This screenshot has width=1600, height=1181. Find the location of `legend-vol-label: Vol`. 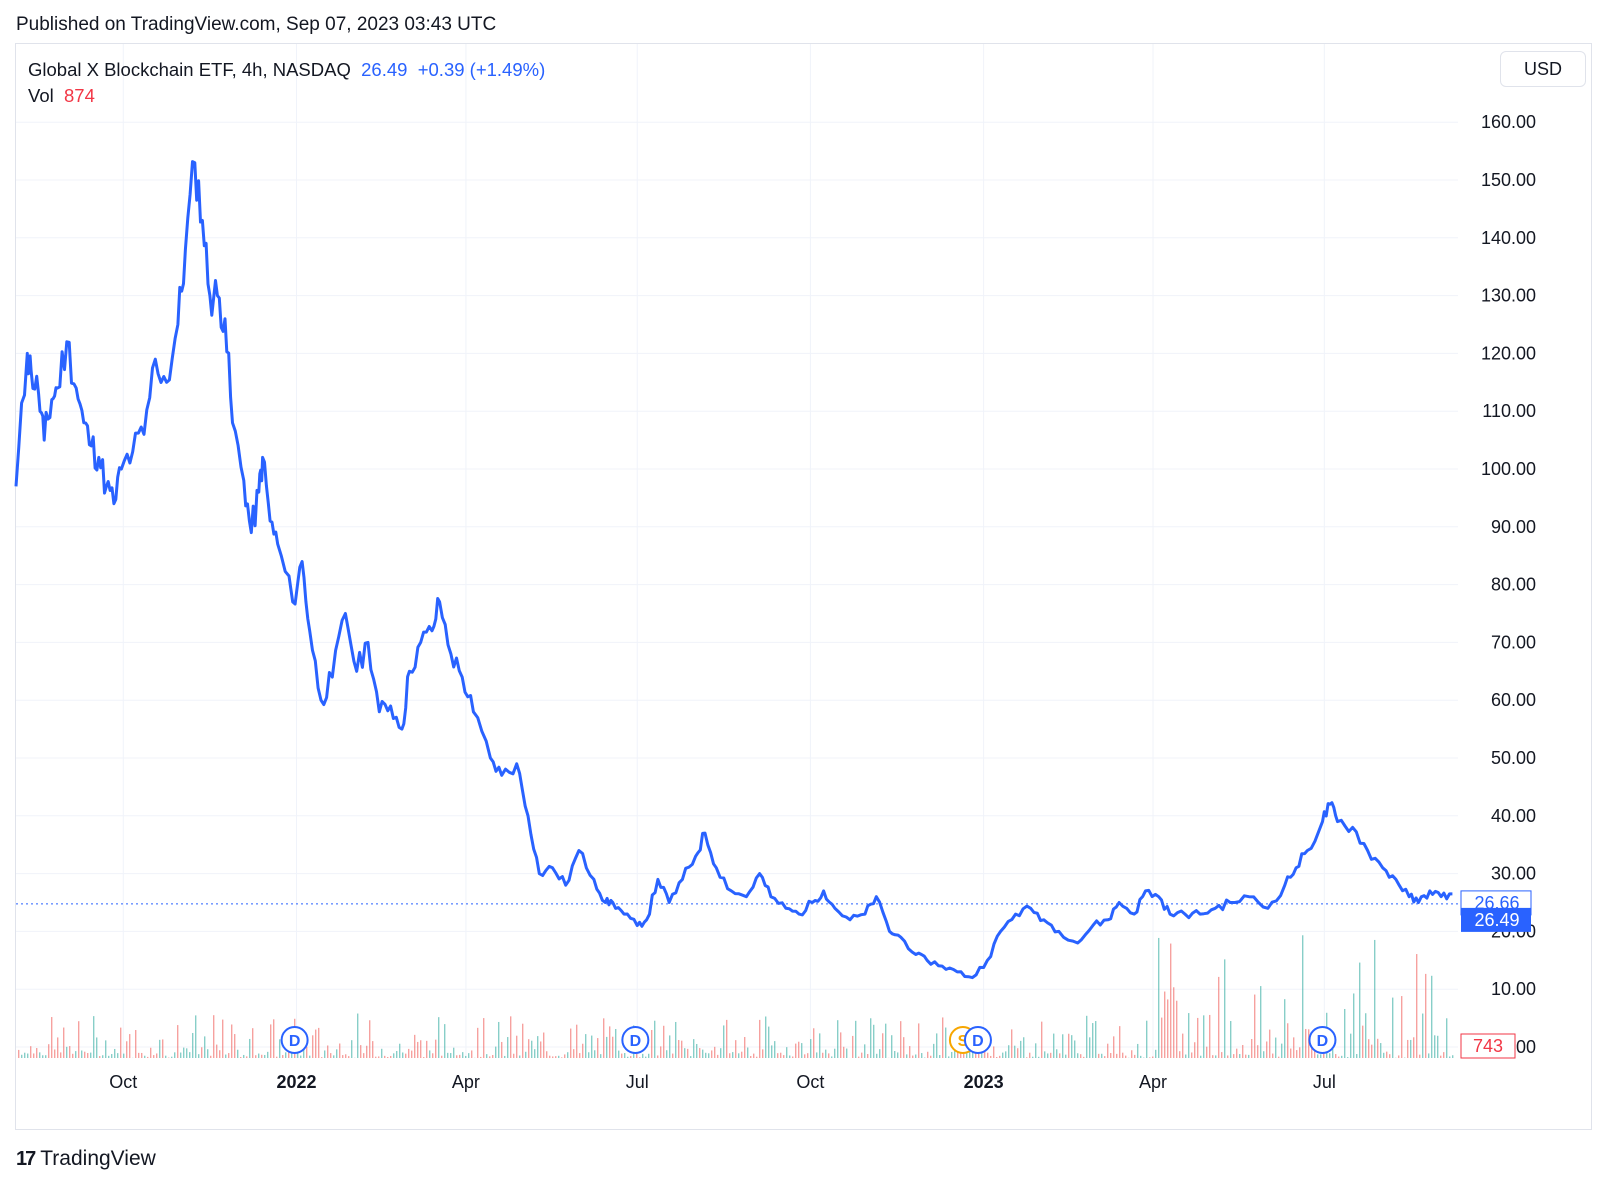

legend-vol-label: Vol is located at coordinates (41, 95).